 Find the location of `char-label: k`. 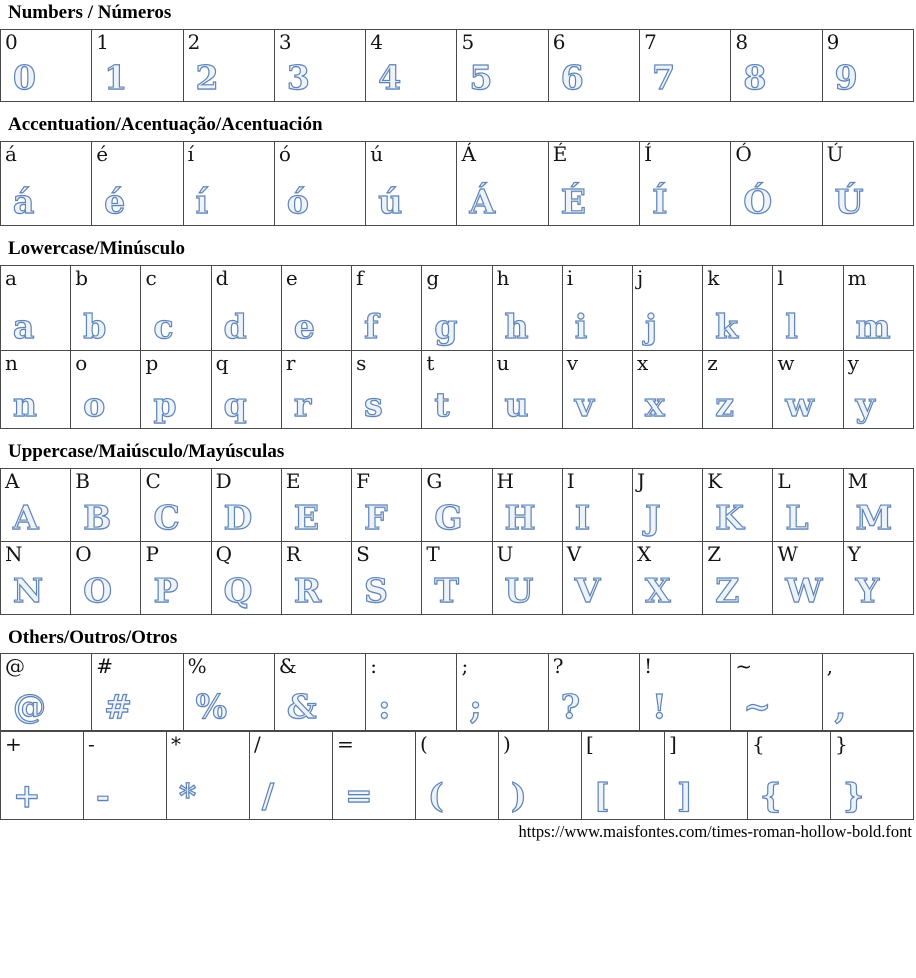

char-label: k is located at coordinates (713, 277).